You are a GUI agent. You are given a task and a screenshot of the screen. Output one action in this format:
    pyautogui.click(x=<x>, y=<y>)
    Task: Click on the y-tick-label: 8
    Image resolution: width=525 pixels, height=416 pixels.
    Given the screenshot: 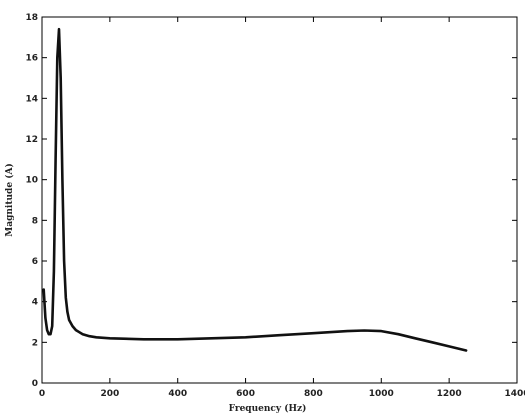 What is the action you would take?
    pyautogui.click(x=35, y=221)
    